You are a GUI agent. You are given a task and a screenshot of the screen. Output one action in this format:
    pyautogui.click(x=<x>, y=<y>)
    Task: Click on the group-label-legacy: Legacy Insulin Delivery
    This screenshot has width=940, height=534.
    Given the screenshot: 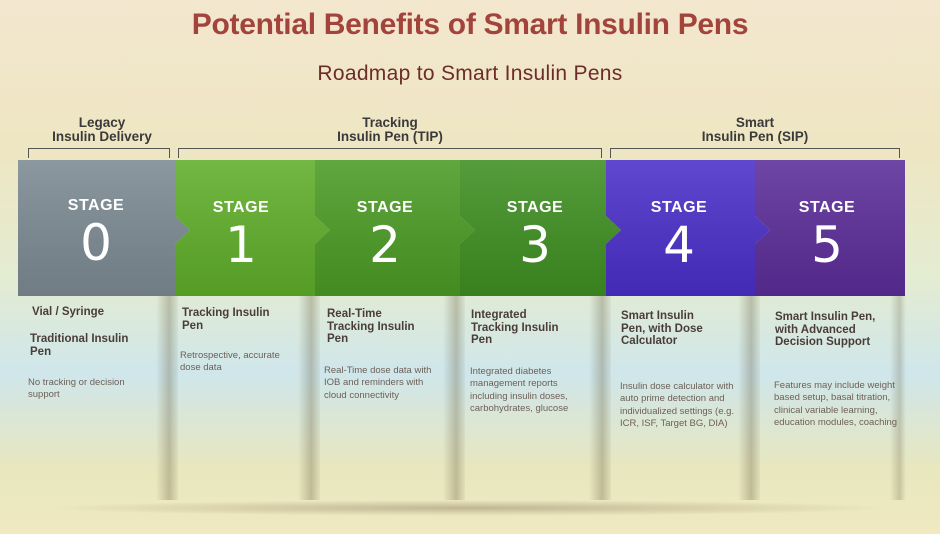 What is the action you would take?
    pyautogui.click(x=102, y=130)
    